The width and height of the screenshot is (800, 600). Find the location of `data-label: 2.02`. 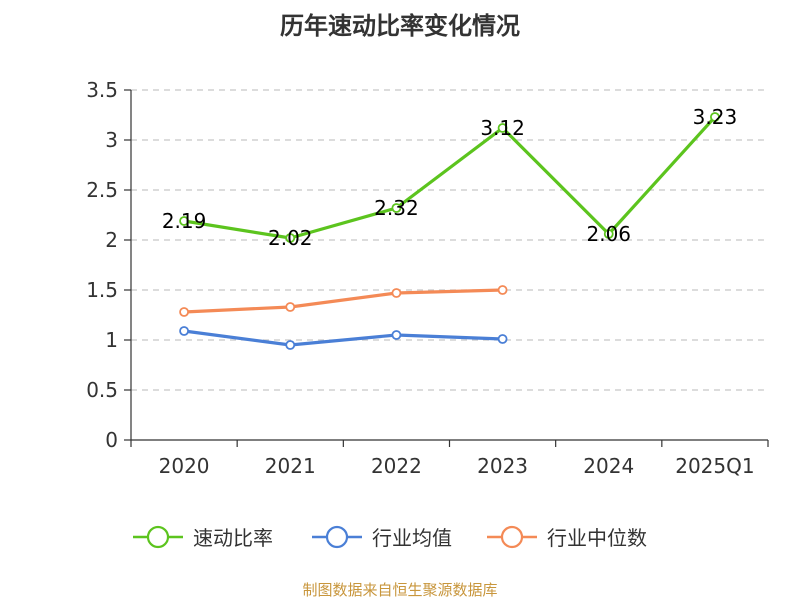

data-label: 2.02 is located at coordinates (290, 238).